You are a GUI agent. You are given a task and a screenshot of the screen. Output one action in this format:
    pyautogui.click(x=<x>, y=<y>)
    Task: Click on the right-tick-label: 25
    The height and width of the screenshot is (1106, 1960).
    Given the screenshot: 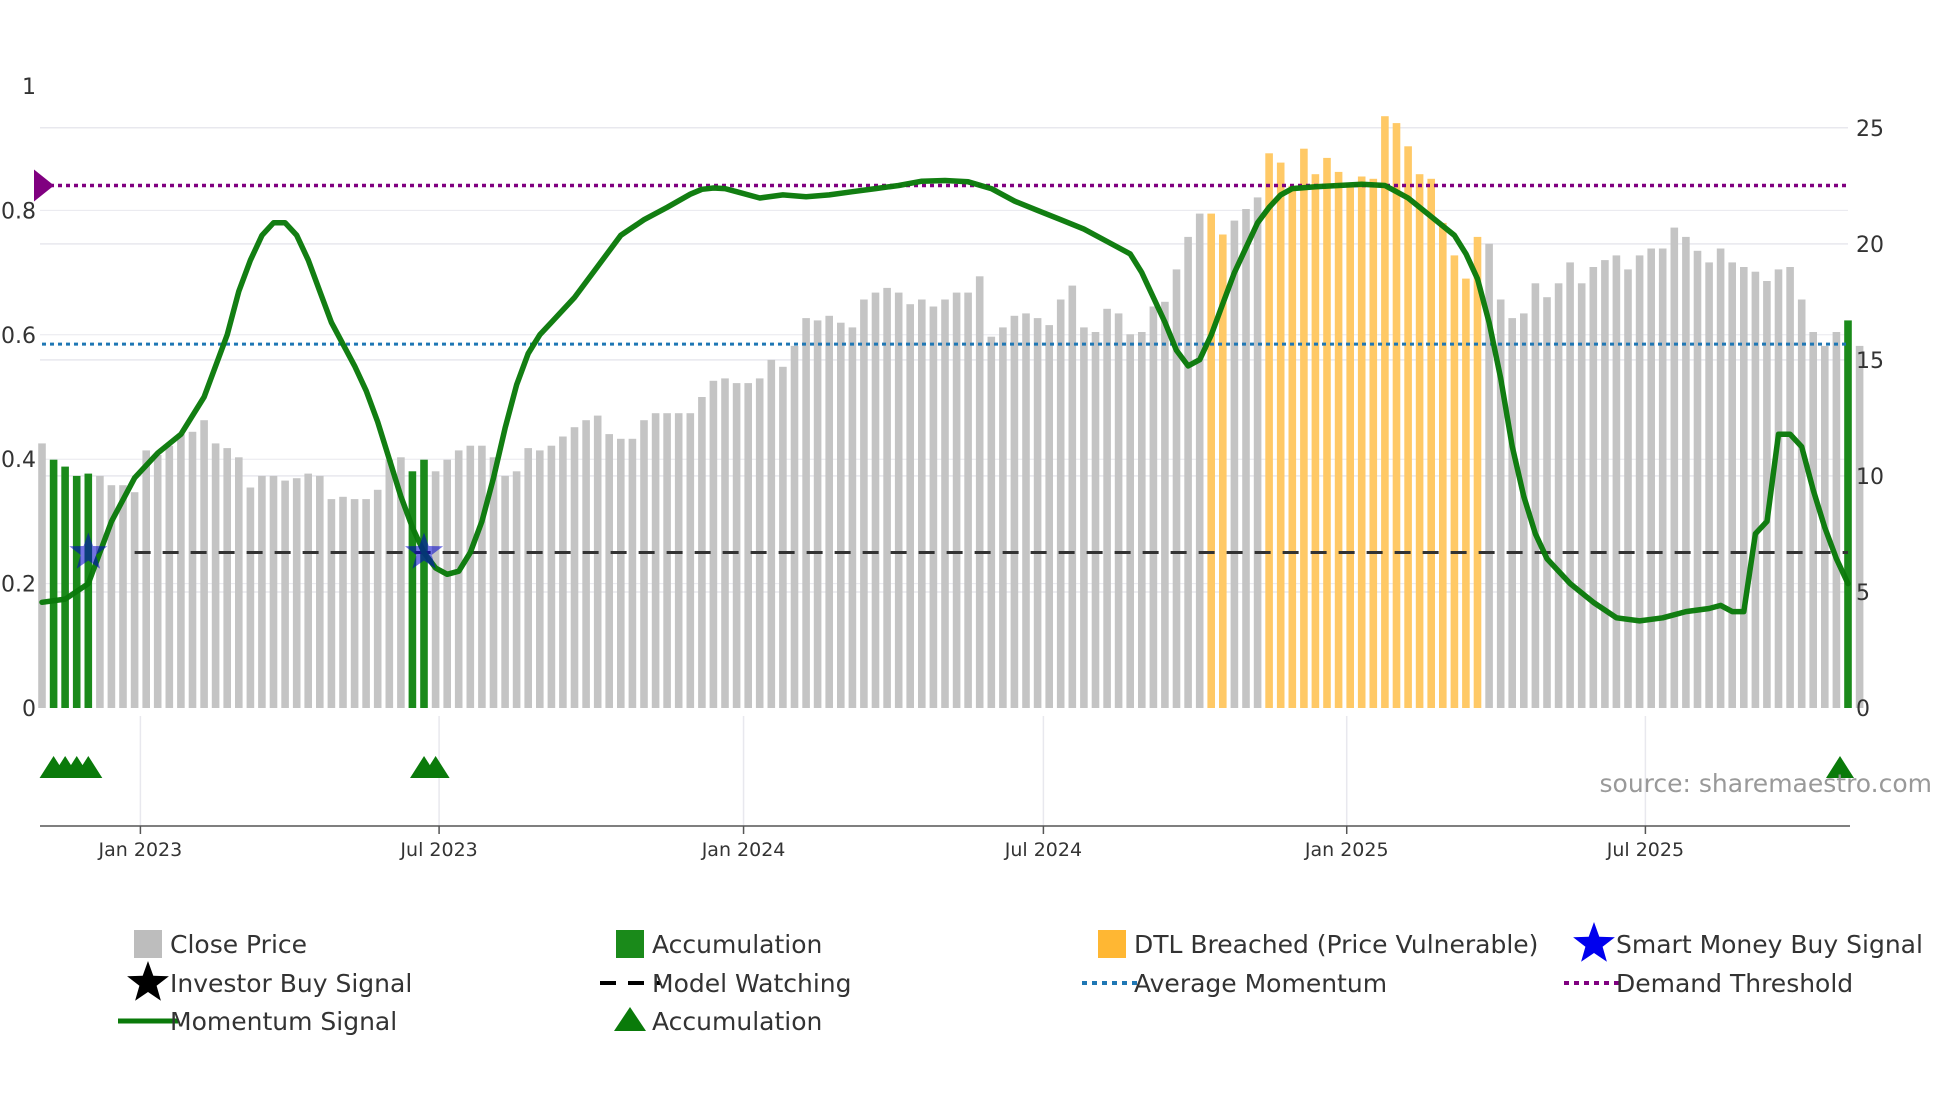 What is the action you would take?
    pyautogui.click(x=1870, y=129)
    